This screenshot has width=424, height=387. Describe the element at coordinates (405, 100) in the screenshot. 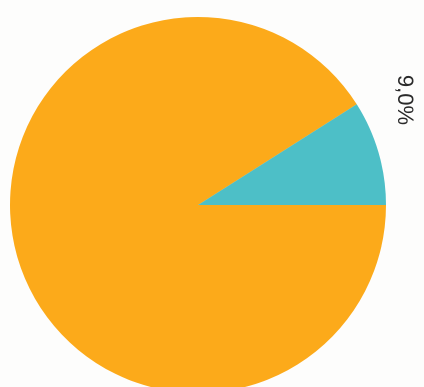

I see `slice-label-2: 9,0%` at that location.